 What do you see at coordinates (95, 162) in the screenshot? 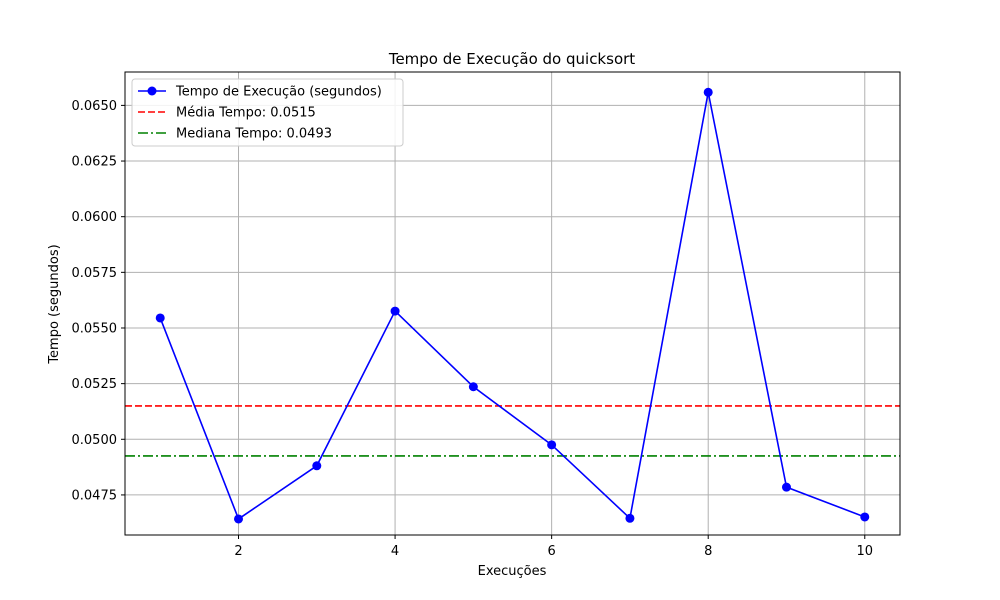
I see `y-tick-label: 0.0625` at bounding box center [95, 162].